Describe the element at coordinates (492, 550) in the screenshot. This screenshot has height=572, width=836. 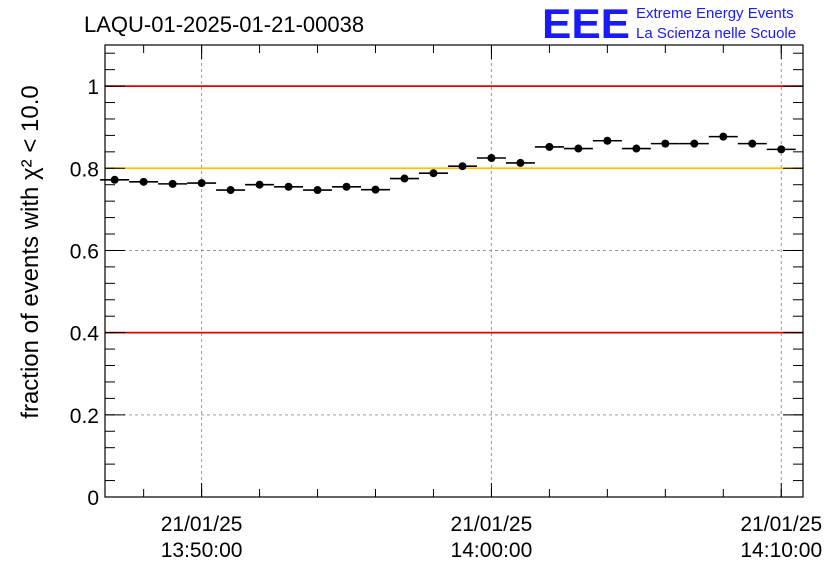
I see `x-tick-time: 14:00:00` at that location.